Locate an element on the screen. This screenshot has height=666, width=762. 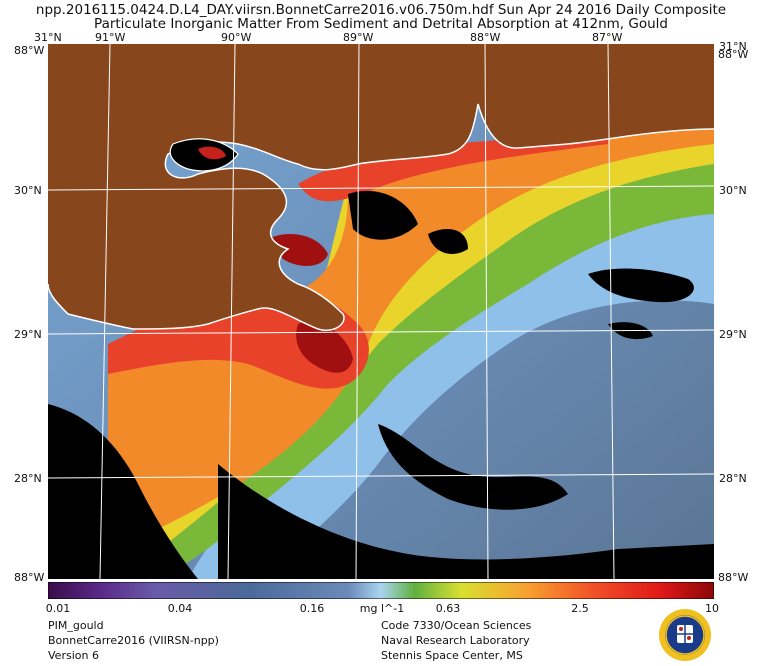
nodata-east is located at coordinates (641, 285).